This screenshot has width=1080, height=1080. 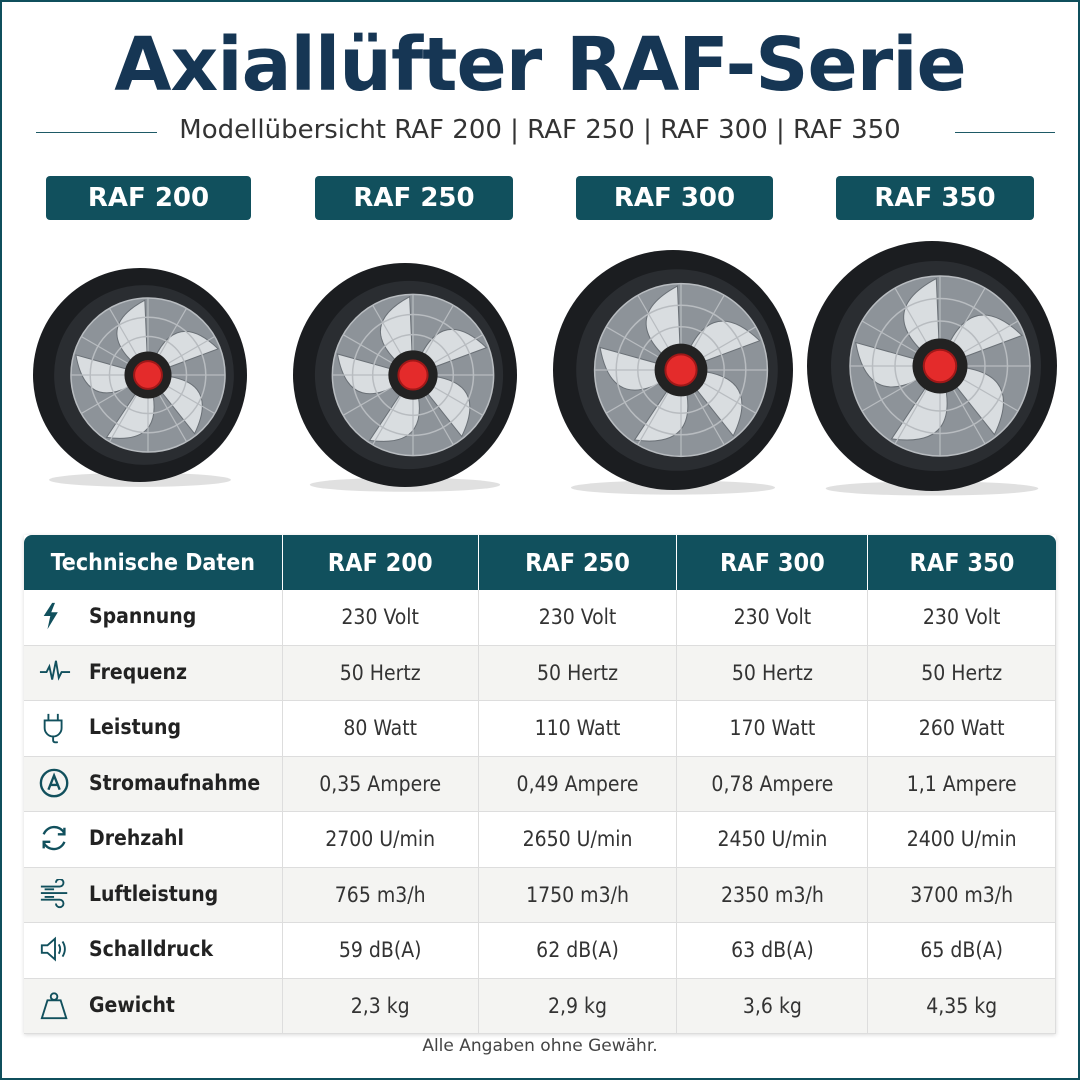 What do you see at coordinates (148, 198) in the screenshot?
I see `model-label: RAF 200` at bounding box center [148, 198].